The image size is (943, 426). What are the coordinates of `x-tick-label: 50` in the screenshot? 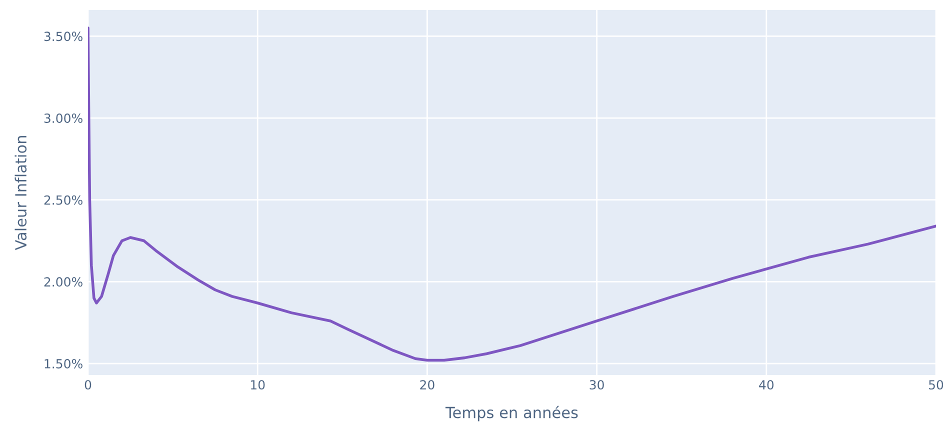 It's located at (936, 385).